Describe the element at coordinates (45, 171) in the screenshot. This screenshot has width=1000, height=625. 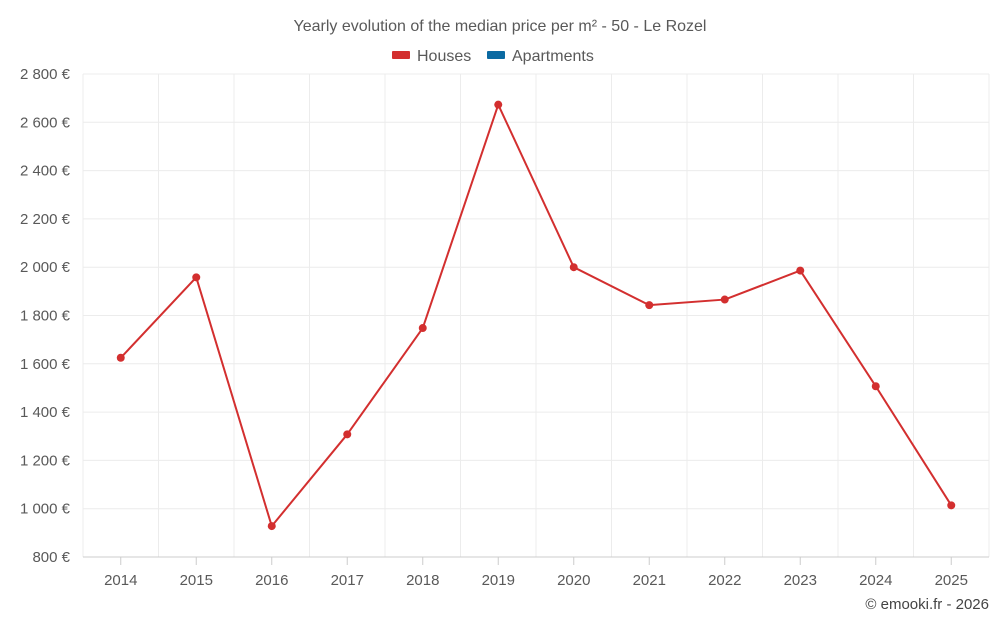
I see `y-tick-label: 2 400 €` at that location.